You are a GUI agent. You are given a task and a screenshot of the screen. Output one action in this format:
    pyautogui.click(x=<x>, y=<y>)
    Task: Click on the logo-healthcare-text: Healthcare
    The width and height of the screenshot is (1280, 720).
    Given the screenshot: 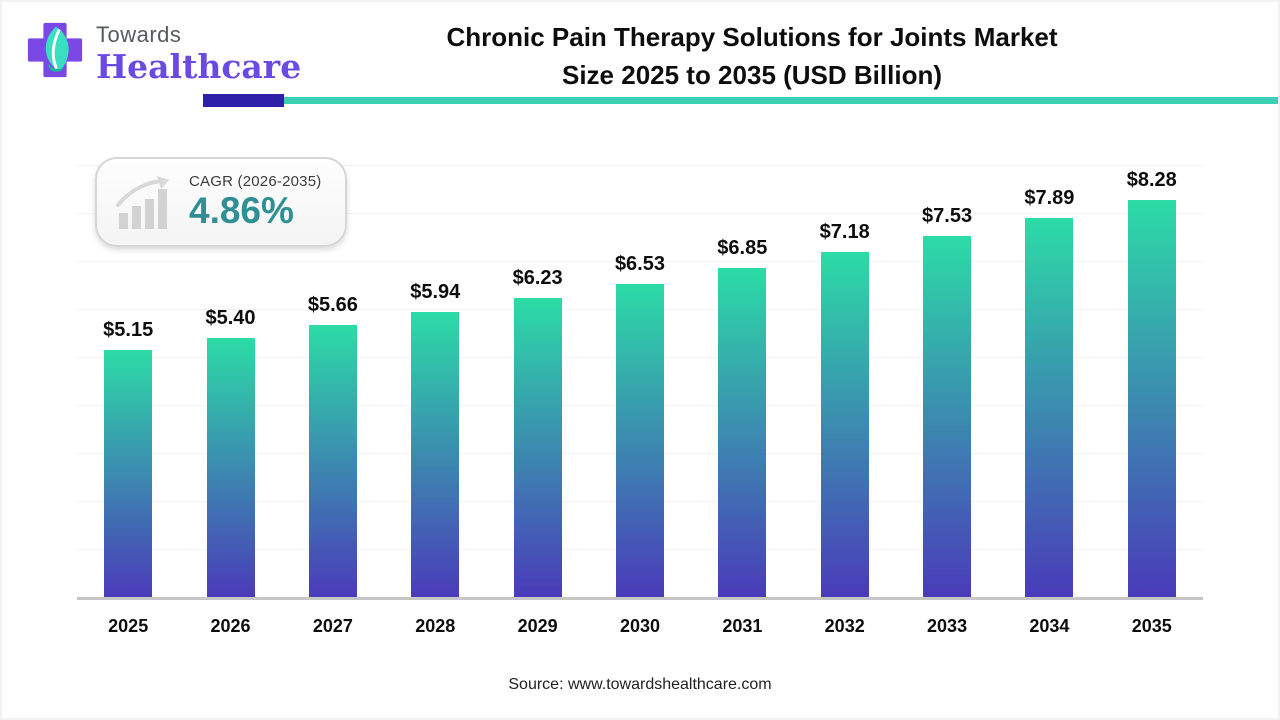 What is the action you would take?
    pyautogui.click(x=199, y=66)
    